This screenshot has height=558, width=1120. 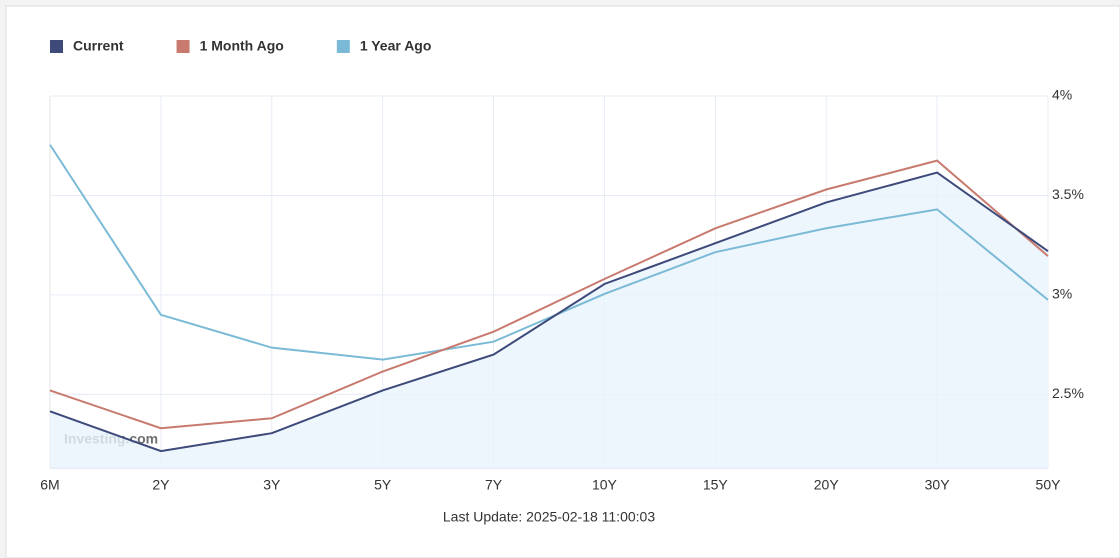 I want to click on x-tick-label: 5Y, so click(x=383, y=485).